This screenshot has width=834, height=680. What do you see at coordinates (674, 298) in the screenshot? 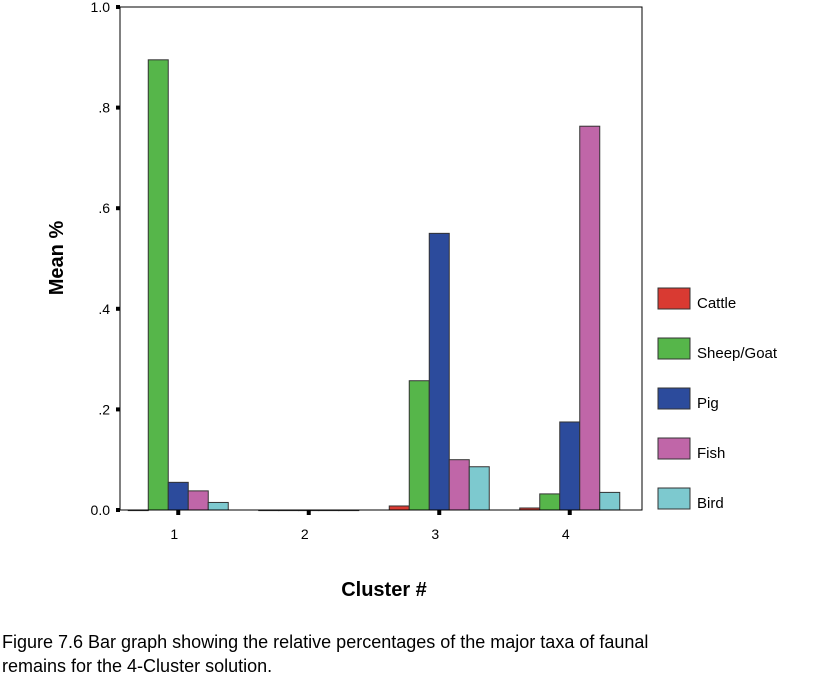
I see `legend-swatch-cattle` at bounding box center [674, 298].